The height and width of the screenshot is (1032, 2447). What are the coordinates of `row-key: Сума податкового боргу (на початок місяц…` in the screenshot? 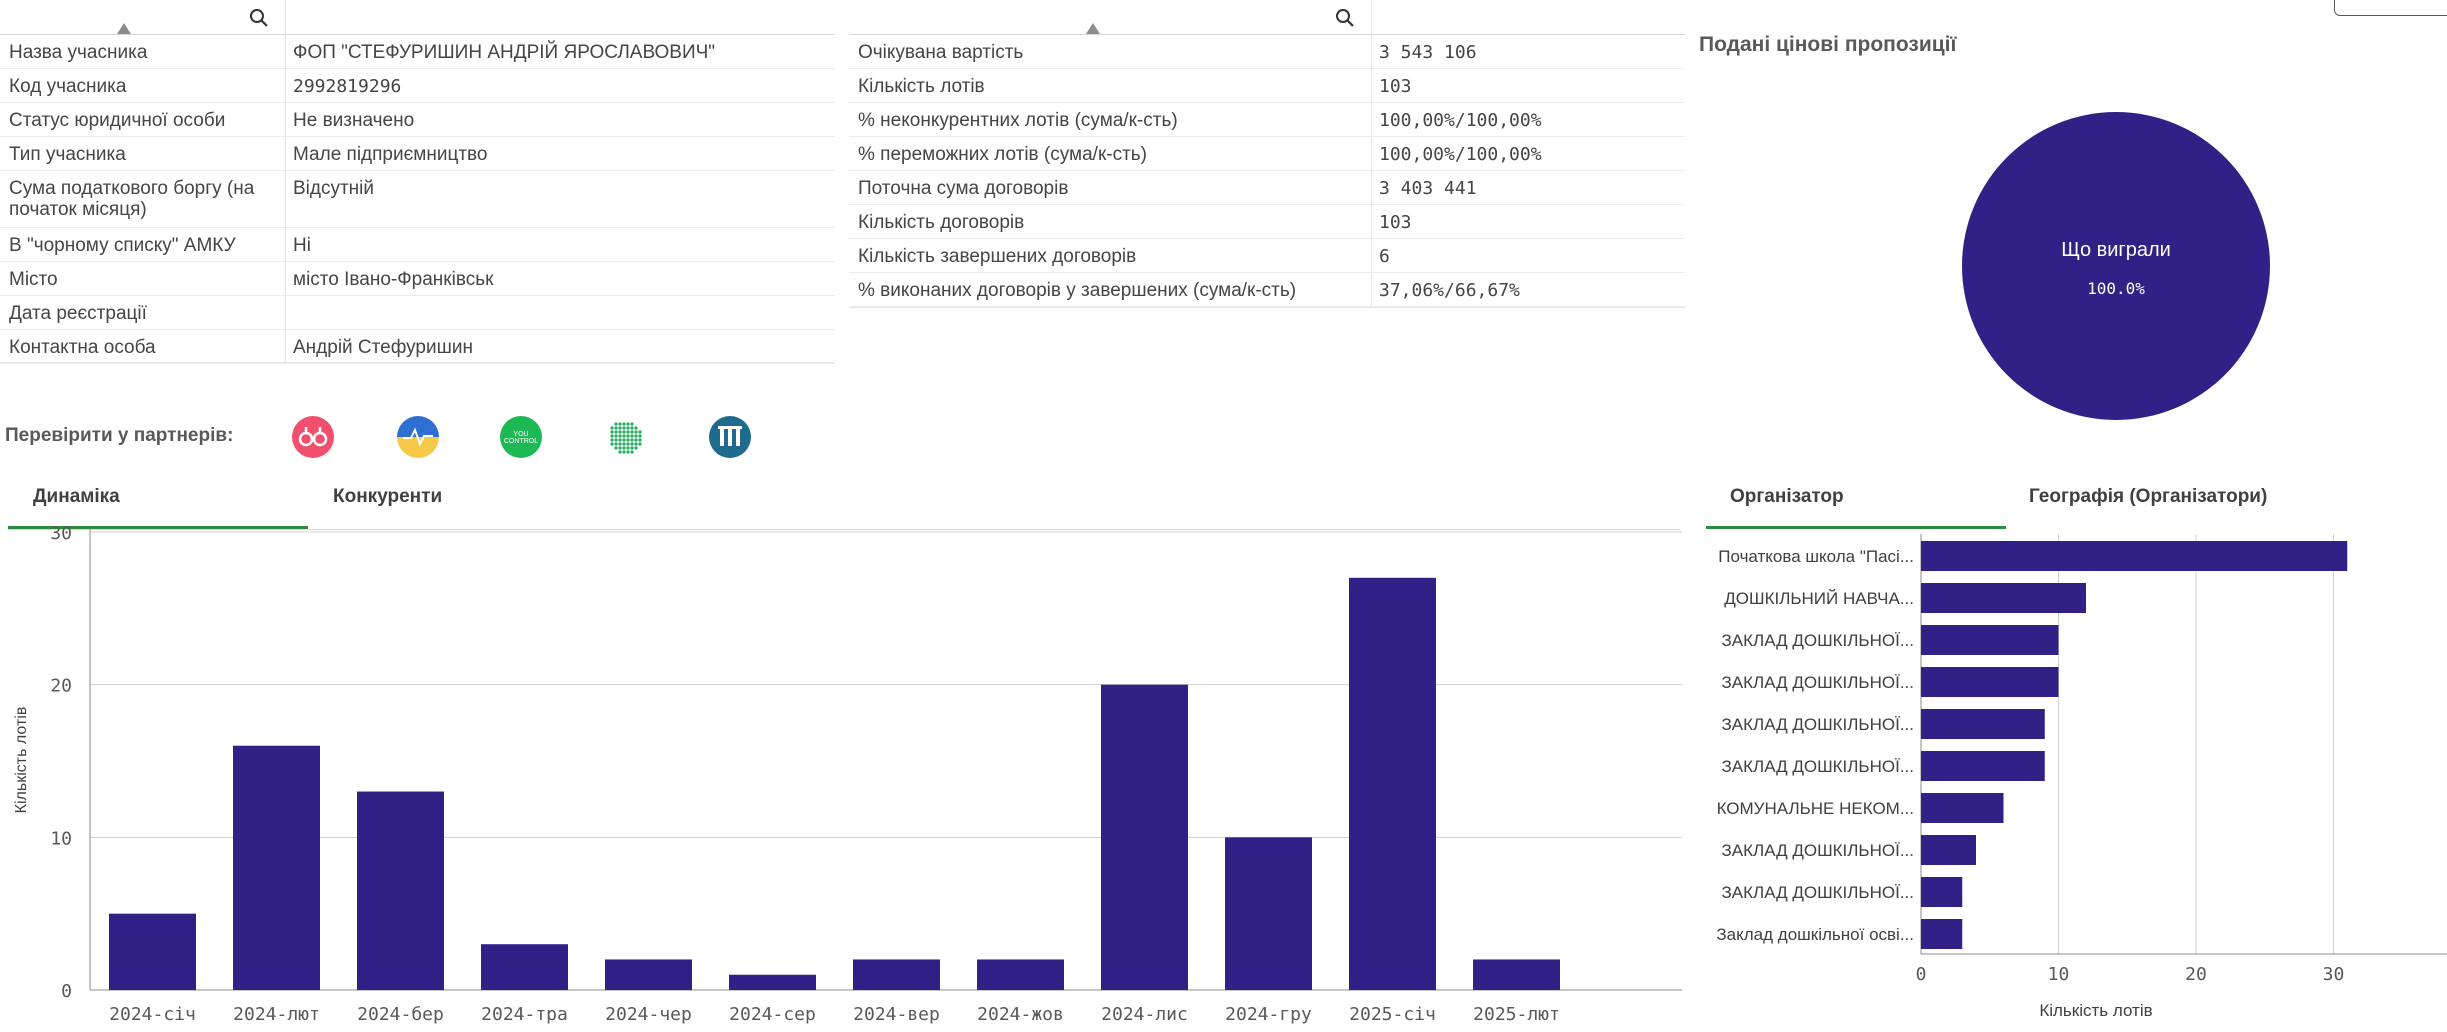 It's located at (132, 199).